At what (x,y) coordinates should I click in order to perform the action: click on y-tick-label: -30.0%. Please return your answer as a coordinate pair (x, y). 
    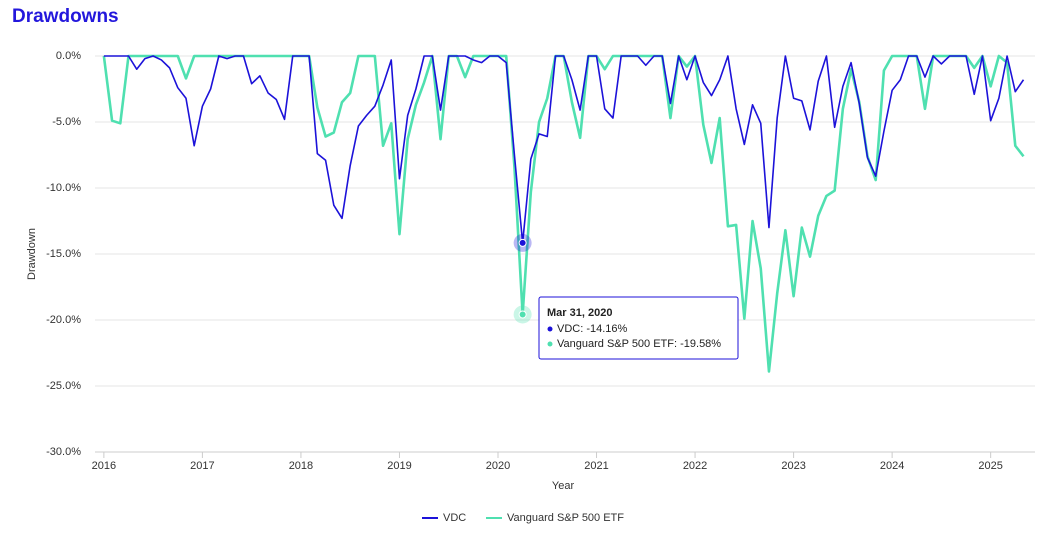
    Looking at the image, I should click on (63, 452).